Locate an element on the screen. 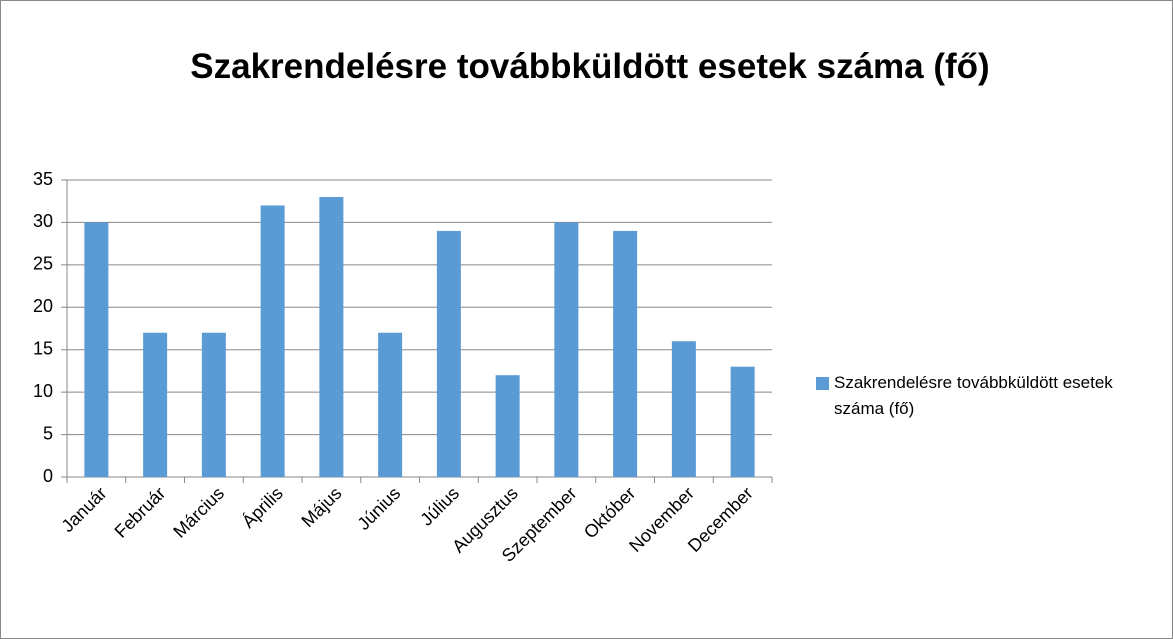 The height and width of the screenshot is (639, 1173). y-tick-label: 30 is located at coordinates (43, 221).